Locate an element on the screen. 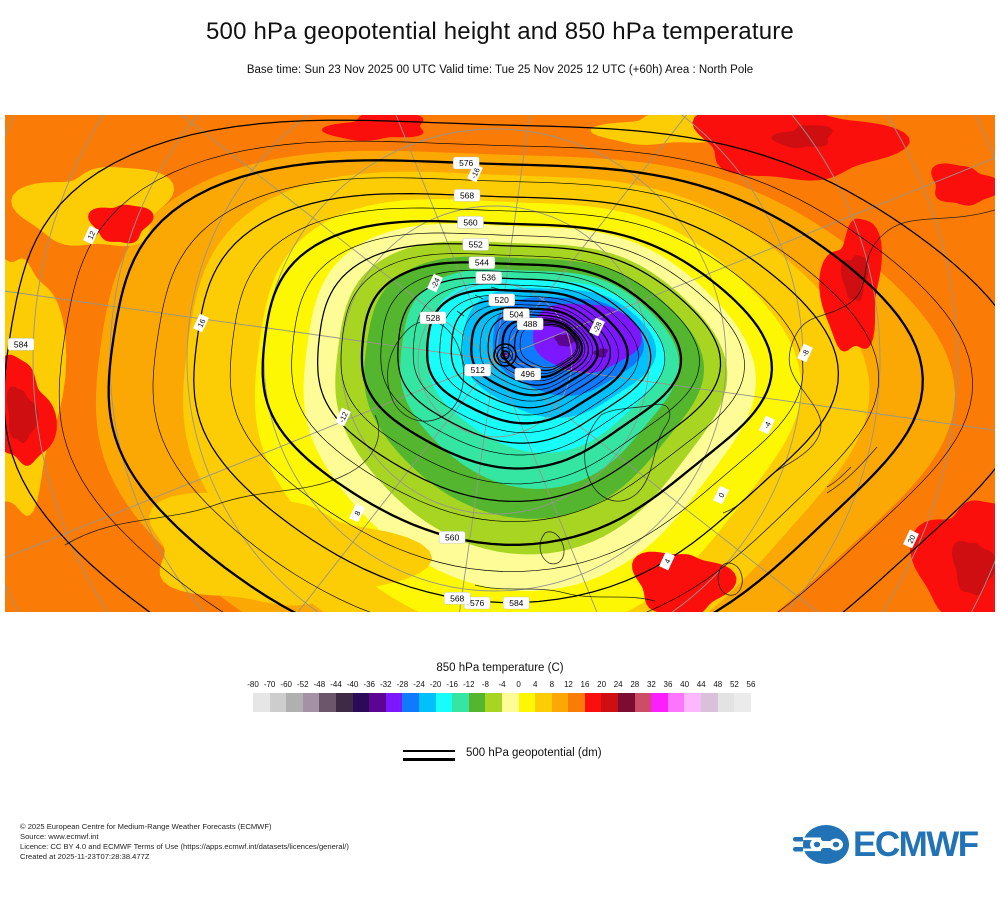  ecmwf-logo-icon is located at coordinates (821, 844).